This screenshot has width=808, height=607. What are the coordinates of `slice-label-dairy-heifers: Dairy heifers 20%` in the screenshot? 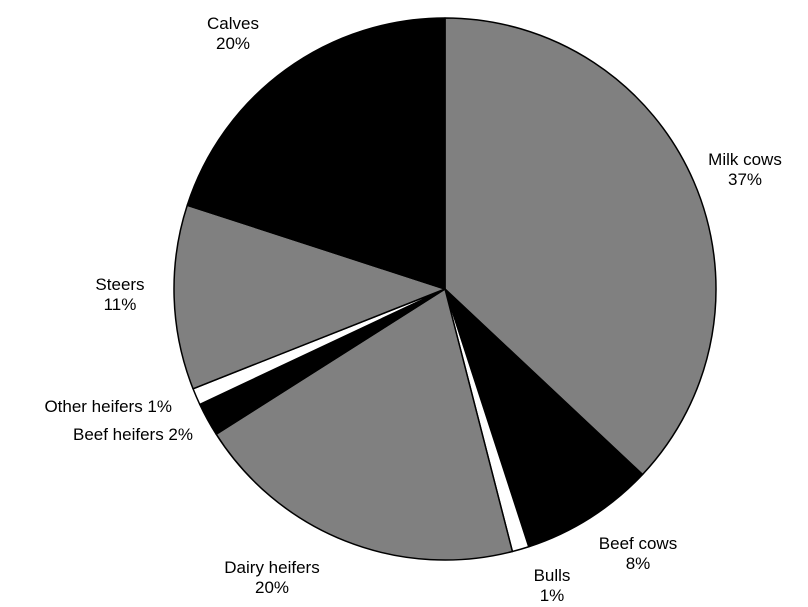 It's located at (271, 577).